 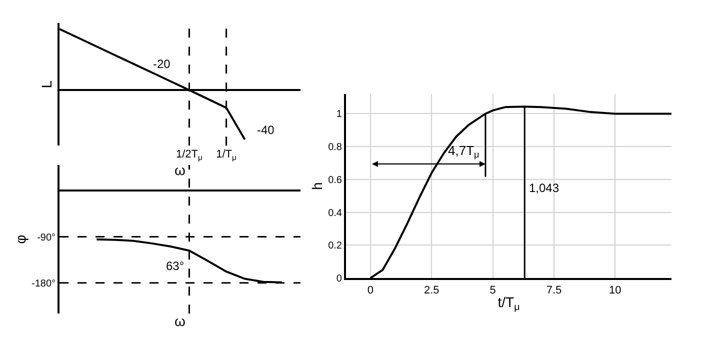 What do you see at coordinates (339, 114) in the screenshot?
I see `y-tick-label: 1` at bounding box center [339, 114].